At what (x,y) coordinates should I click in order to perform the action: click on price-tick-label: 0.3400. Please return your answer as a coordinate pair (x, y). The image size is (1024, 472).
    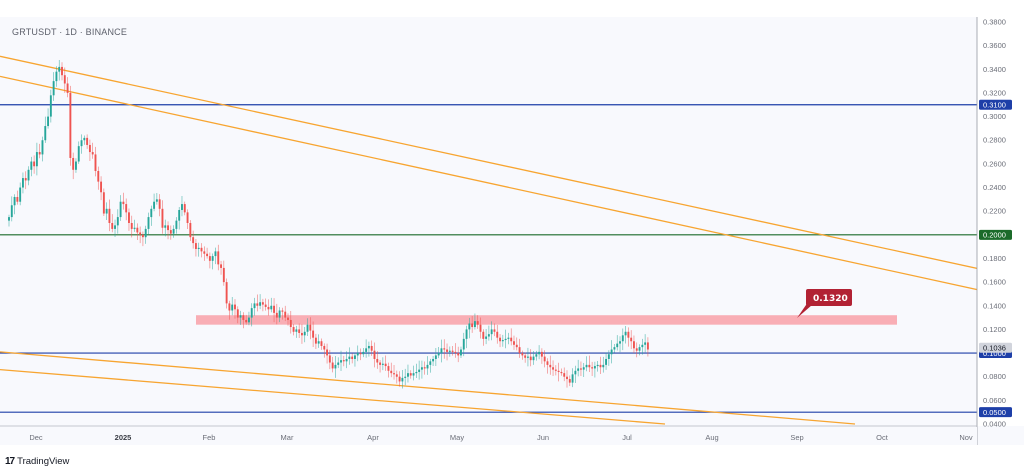
    Looking at the image, I should click on (994, 69).